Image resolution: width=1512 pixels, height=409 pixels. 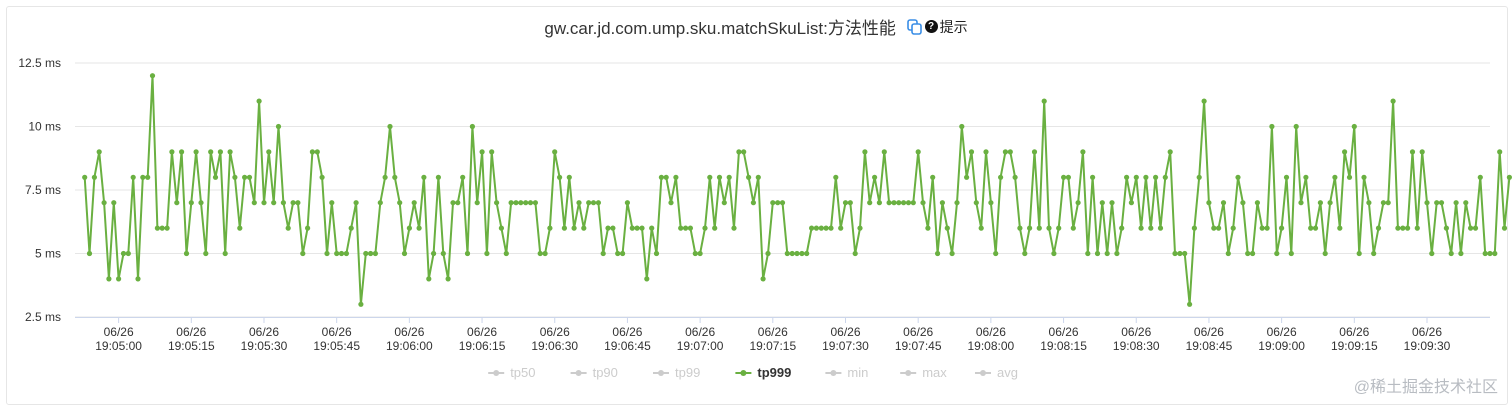 What do you see at coordinates (554, 346) in the screenshot?
I see `x-tick-time: 19:06:30` at bounding box center [554, 346].